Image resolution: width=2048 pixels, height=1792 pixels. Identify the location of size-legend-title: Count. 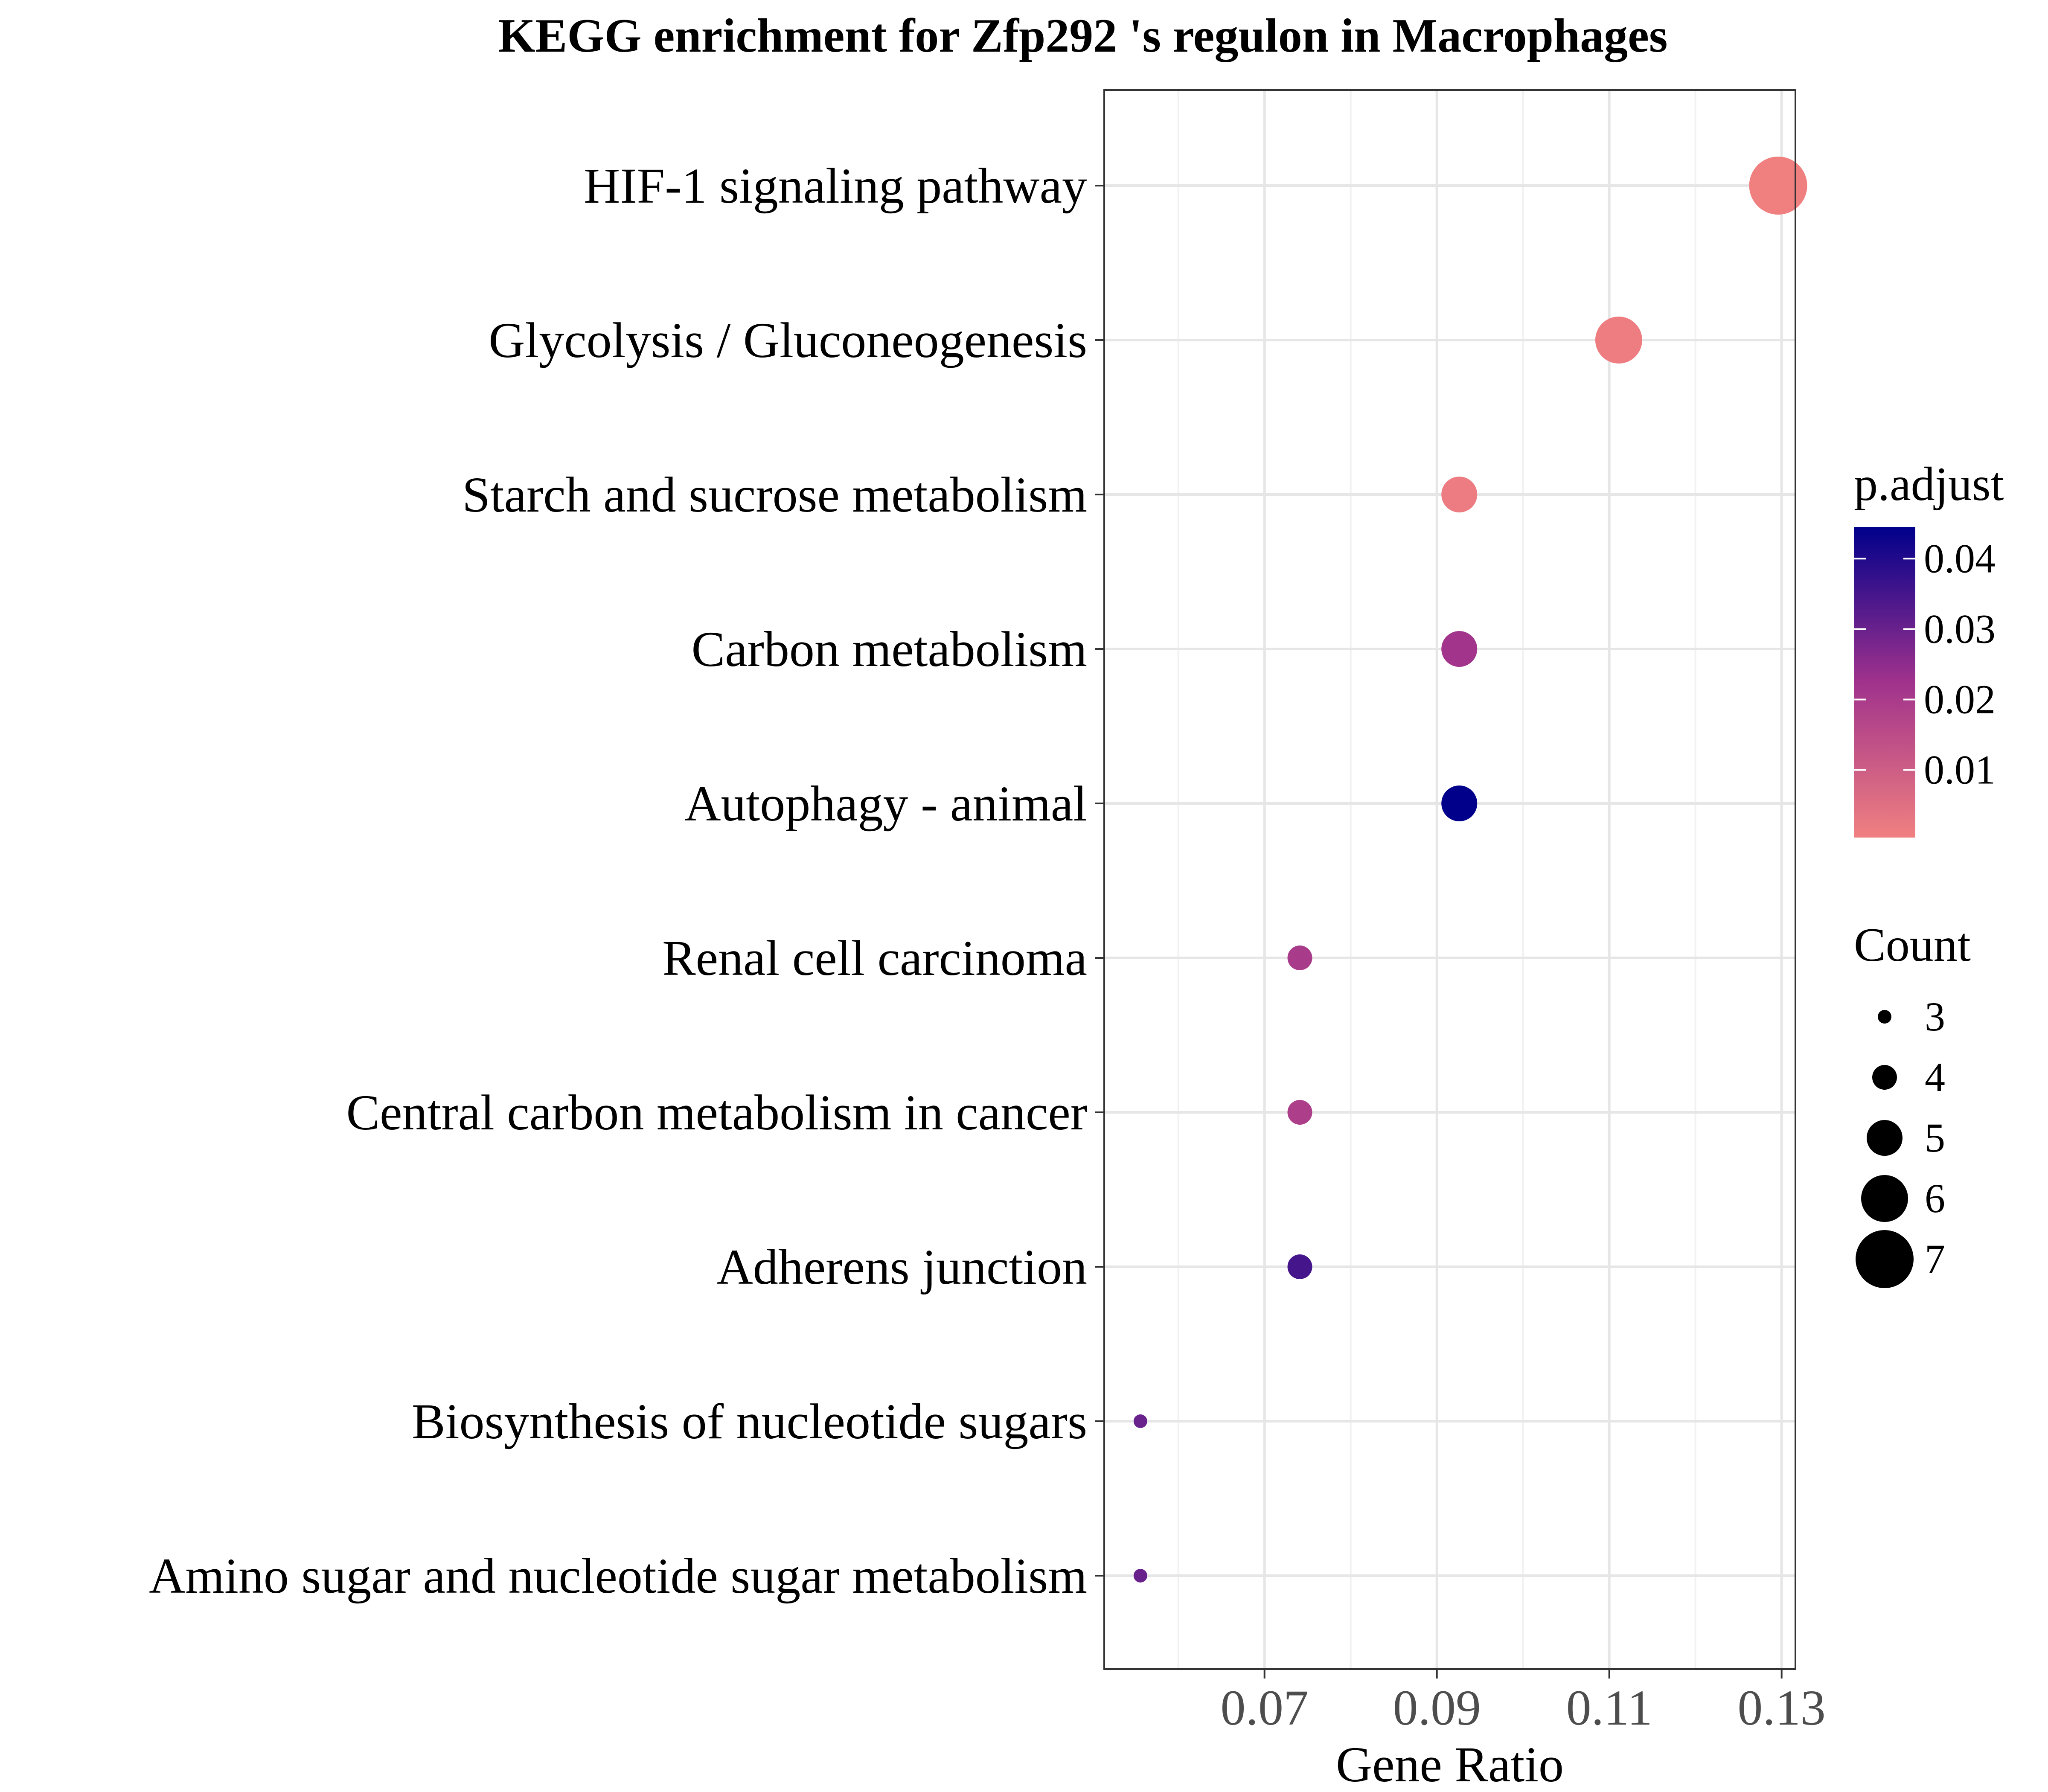
(1913, 946).